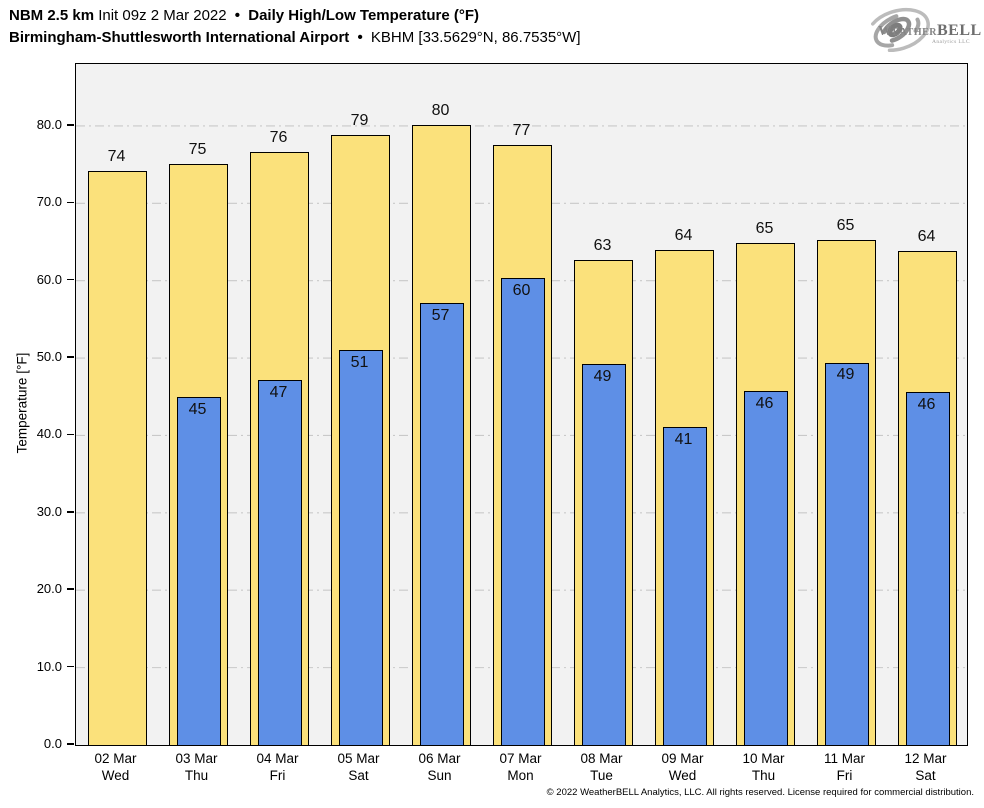  Describe the element at coordinates (763, 758) in the screenshot. I see `x-tick-date: 10 Mar` at that location.